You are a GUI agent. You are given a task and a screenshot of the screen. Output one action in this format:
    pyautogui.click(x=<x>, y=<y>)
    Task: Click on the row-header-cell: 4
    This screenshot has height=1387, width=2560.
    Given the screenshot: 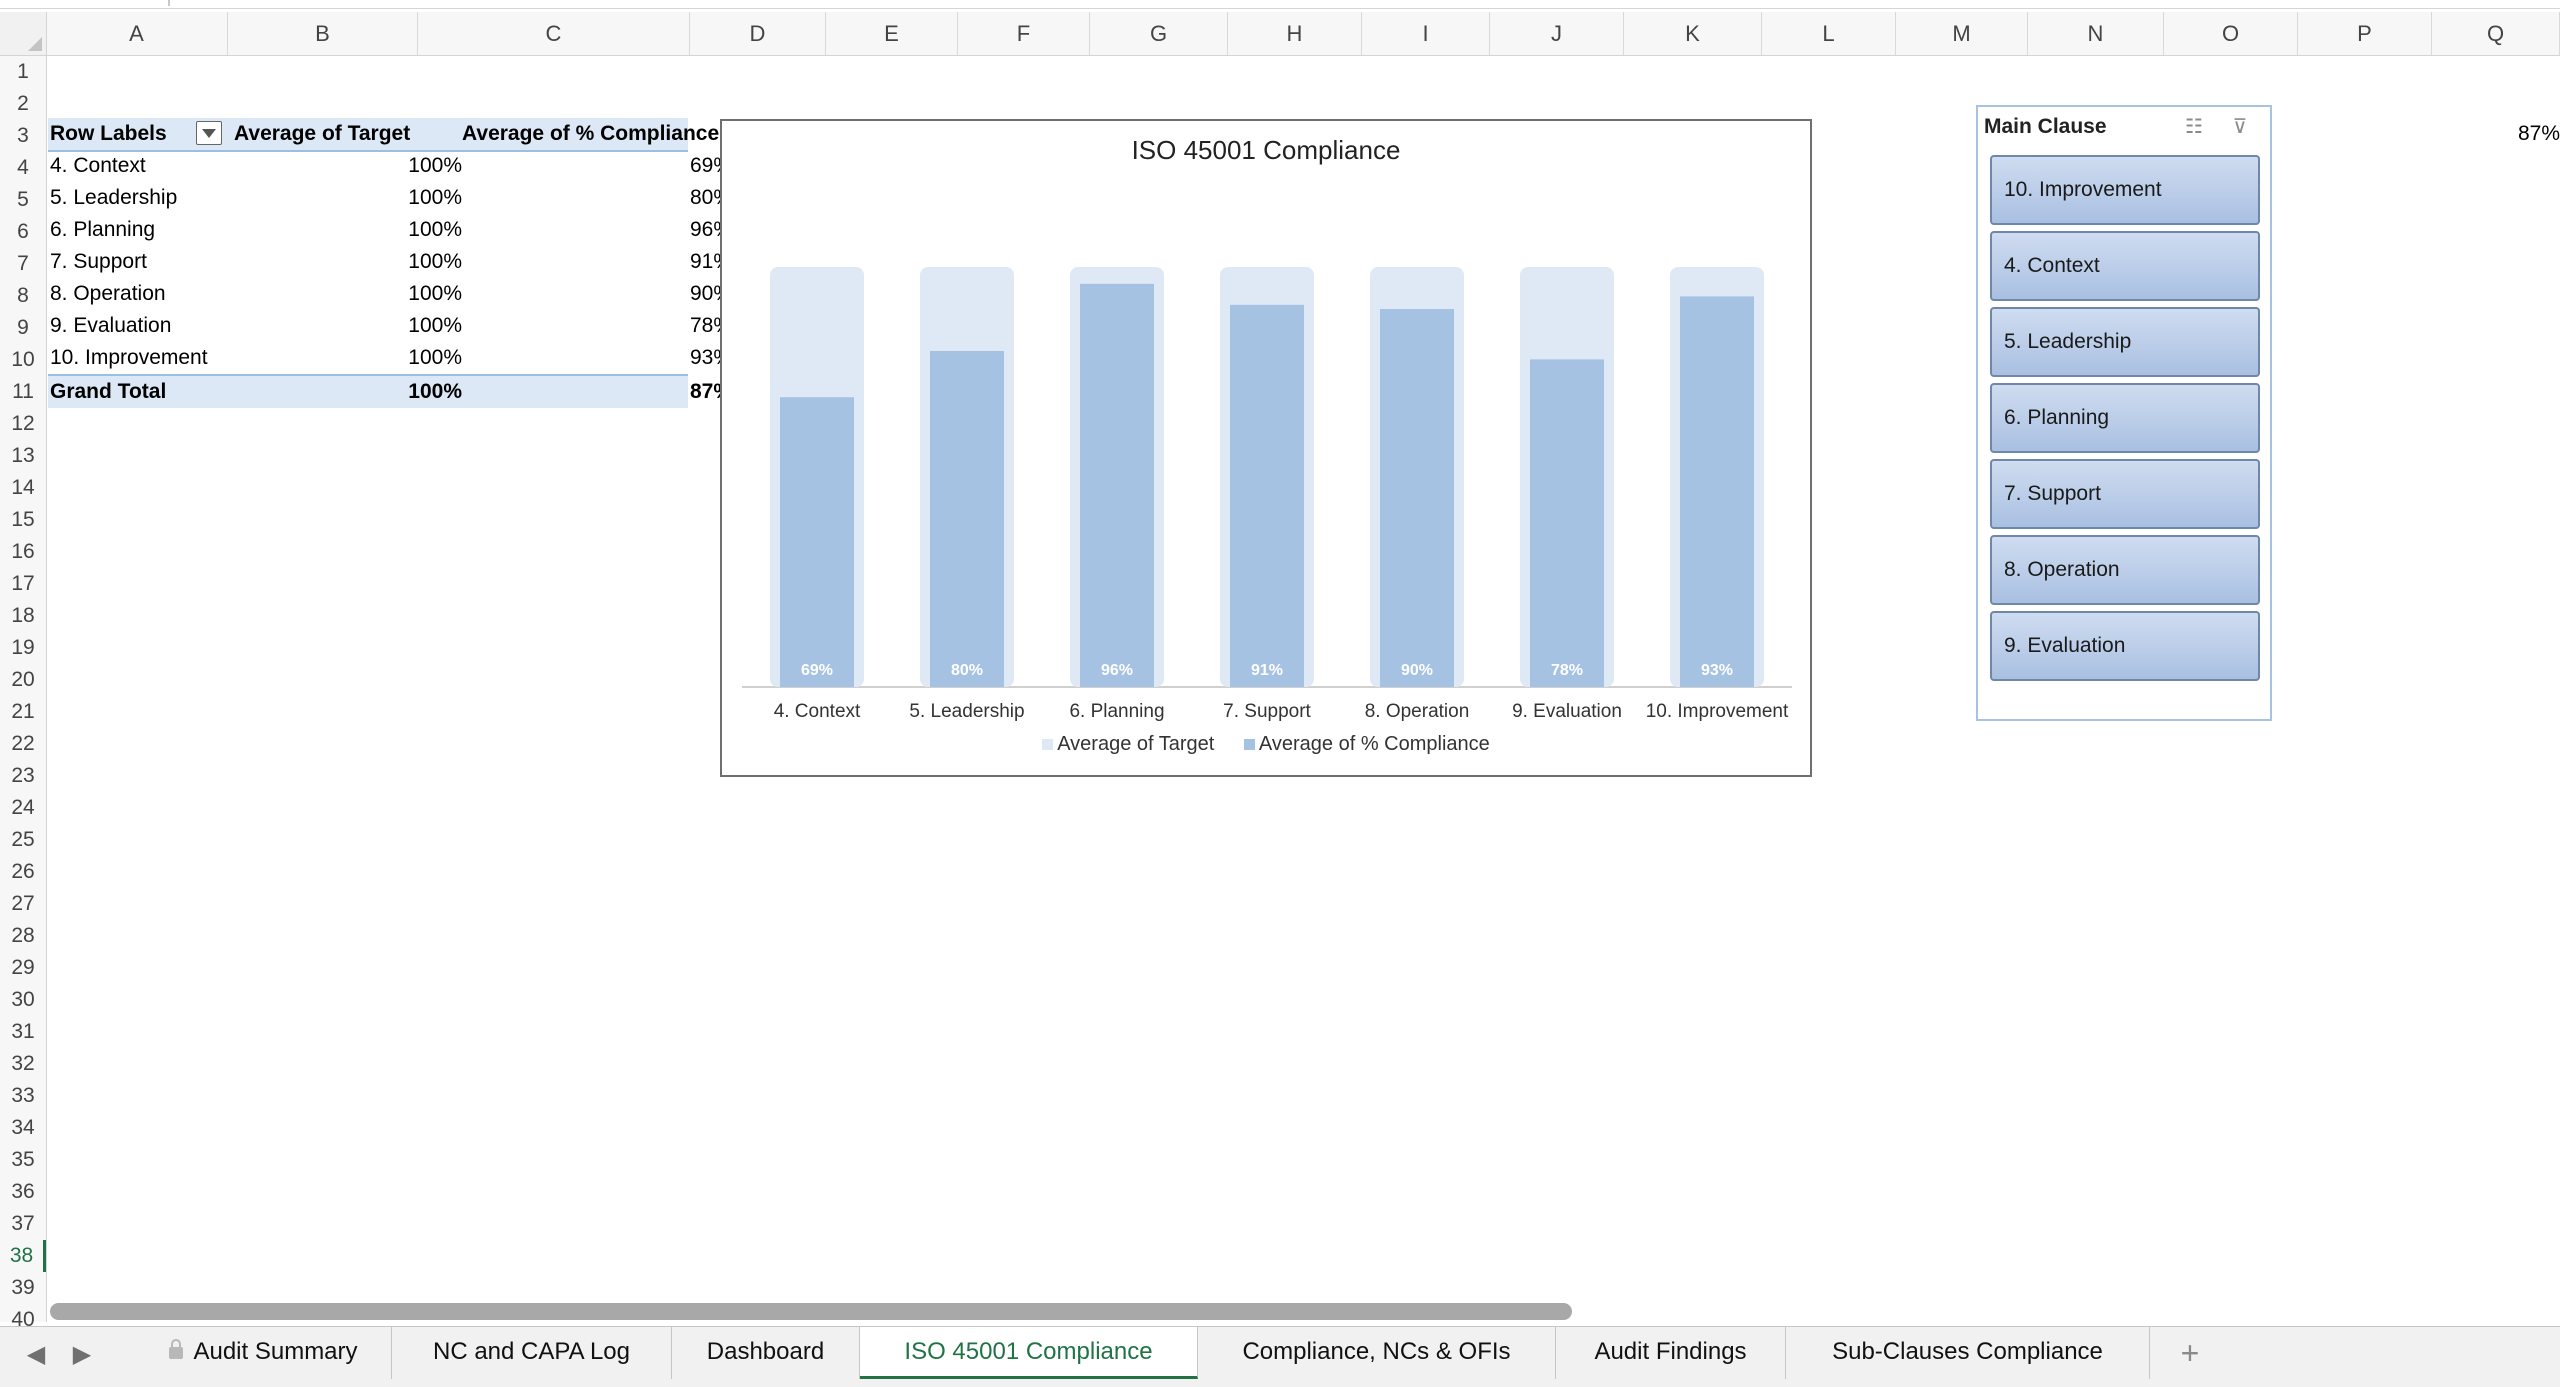 What is the action you would take?
    pyautogui.click(x=23, y=167)
    